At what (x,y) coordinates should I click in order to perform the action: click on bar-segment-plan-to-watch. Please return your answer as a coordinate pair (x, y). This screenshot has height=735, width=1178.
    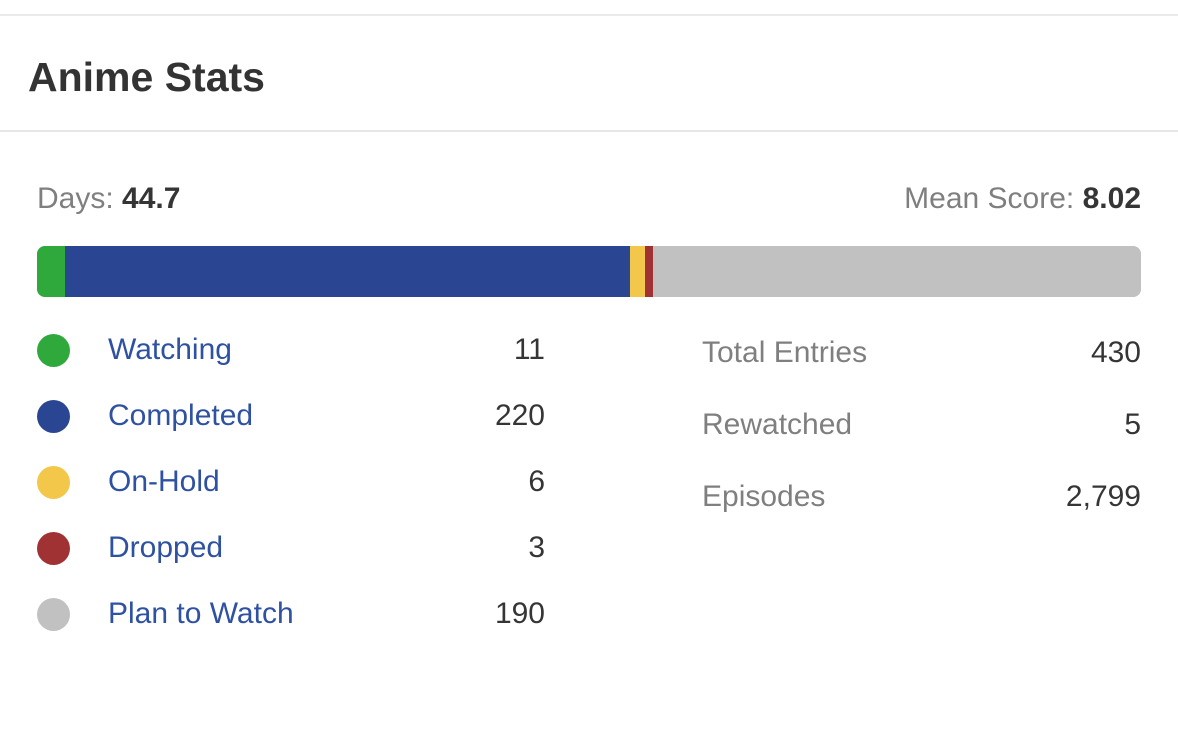
    Looking at the image, I should click on (897, 271).